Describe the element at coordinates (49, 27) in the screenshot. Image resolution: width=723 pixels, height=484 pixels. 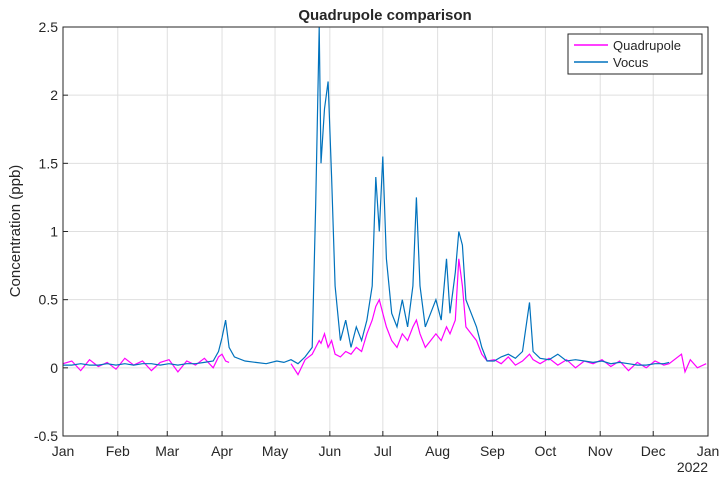
I see `y-tick-label: 2.5` at that location.